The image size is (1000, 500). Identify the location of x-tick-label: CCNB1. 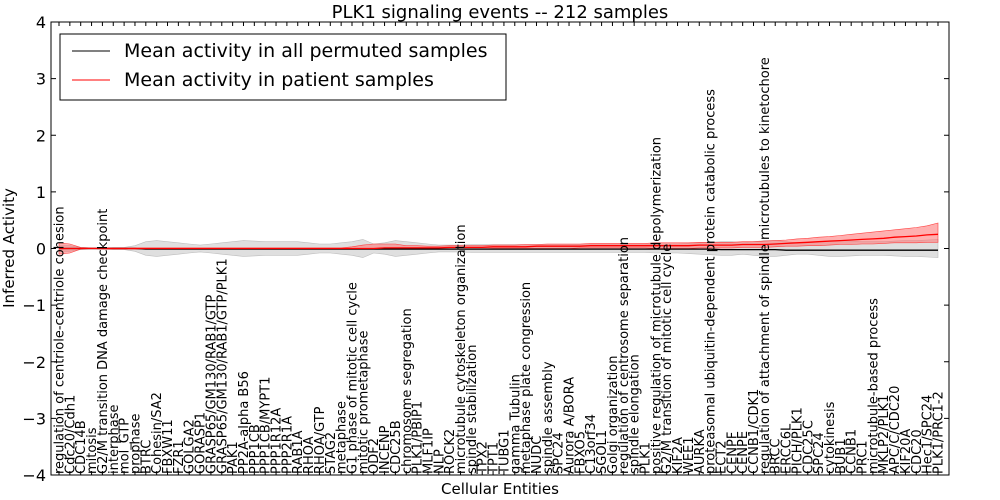
(852, 451).